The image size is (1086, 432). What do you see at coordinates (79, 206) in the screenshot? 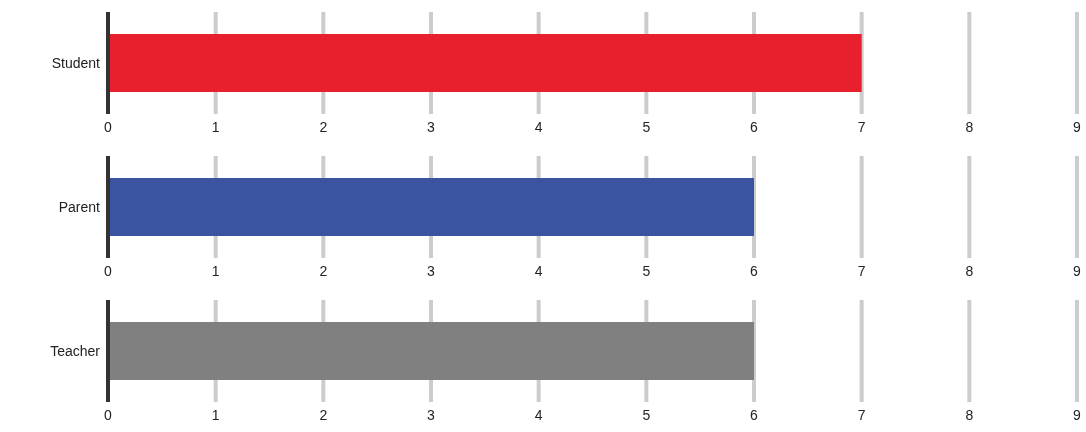
I see `y-tick-label: Parent` at bounding box center [79, 206].